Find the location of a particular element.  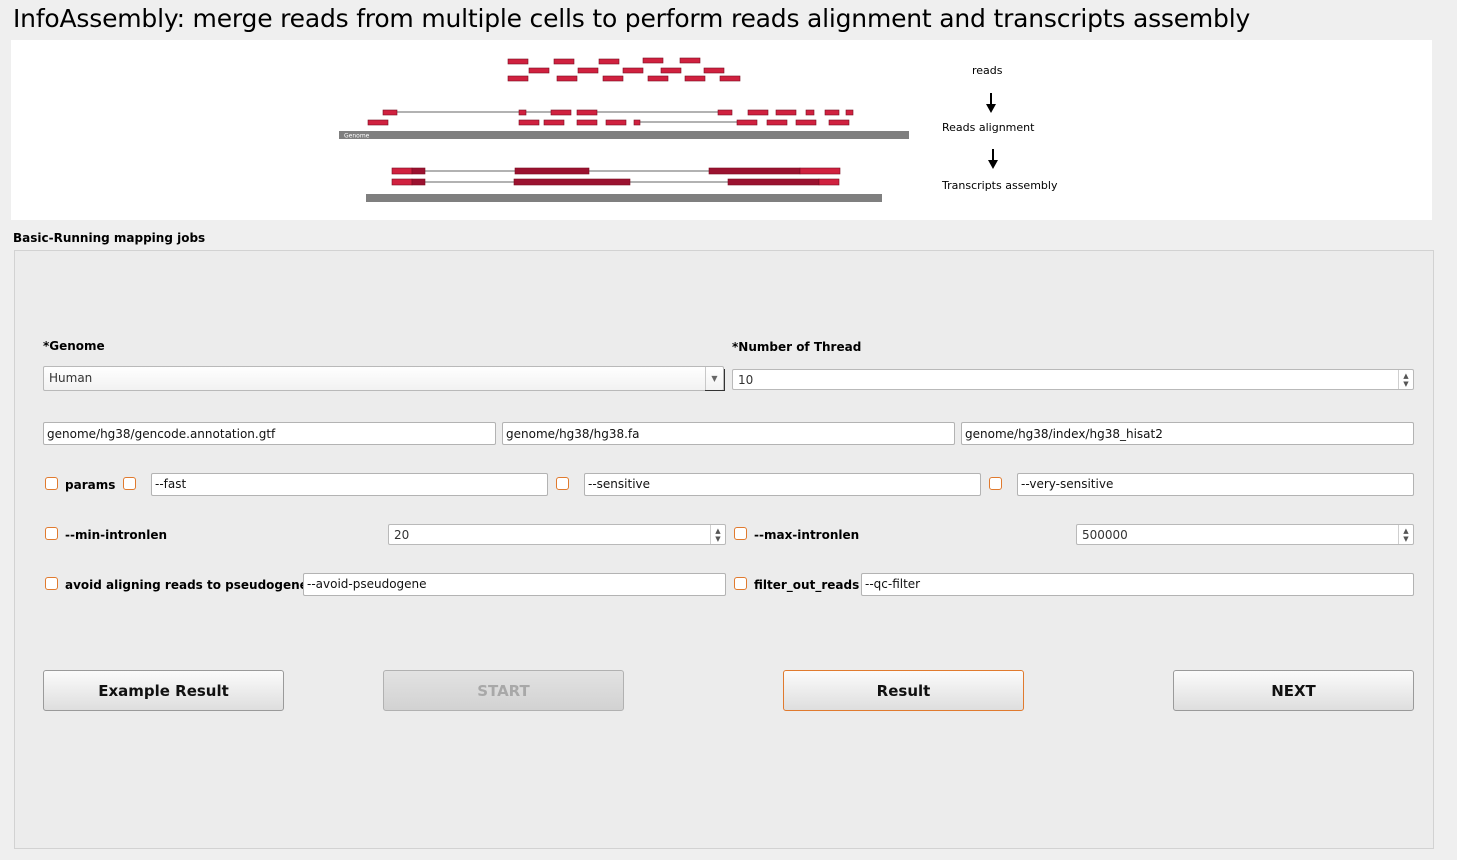

very-sensitive-input: --very-sensitive is located at coordinates (1215, 484).